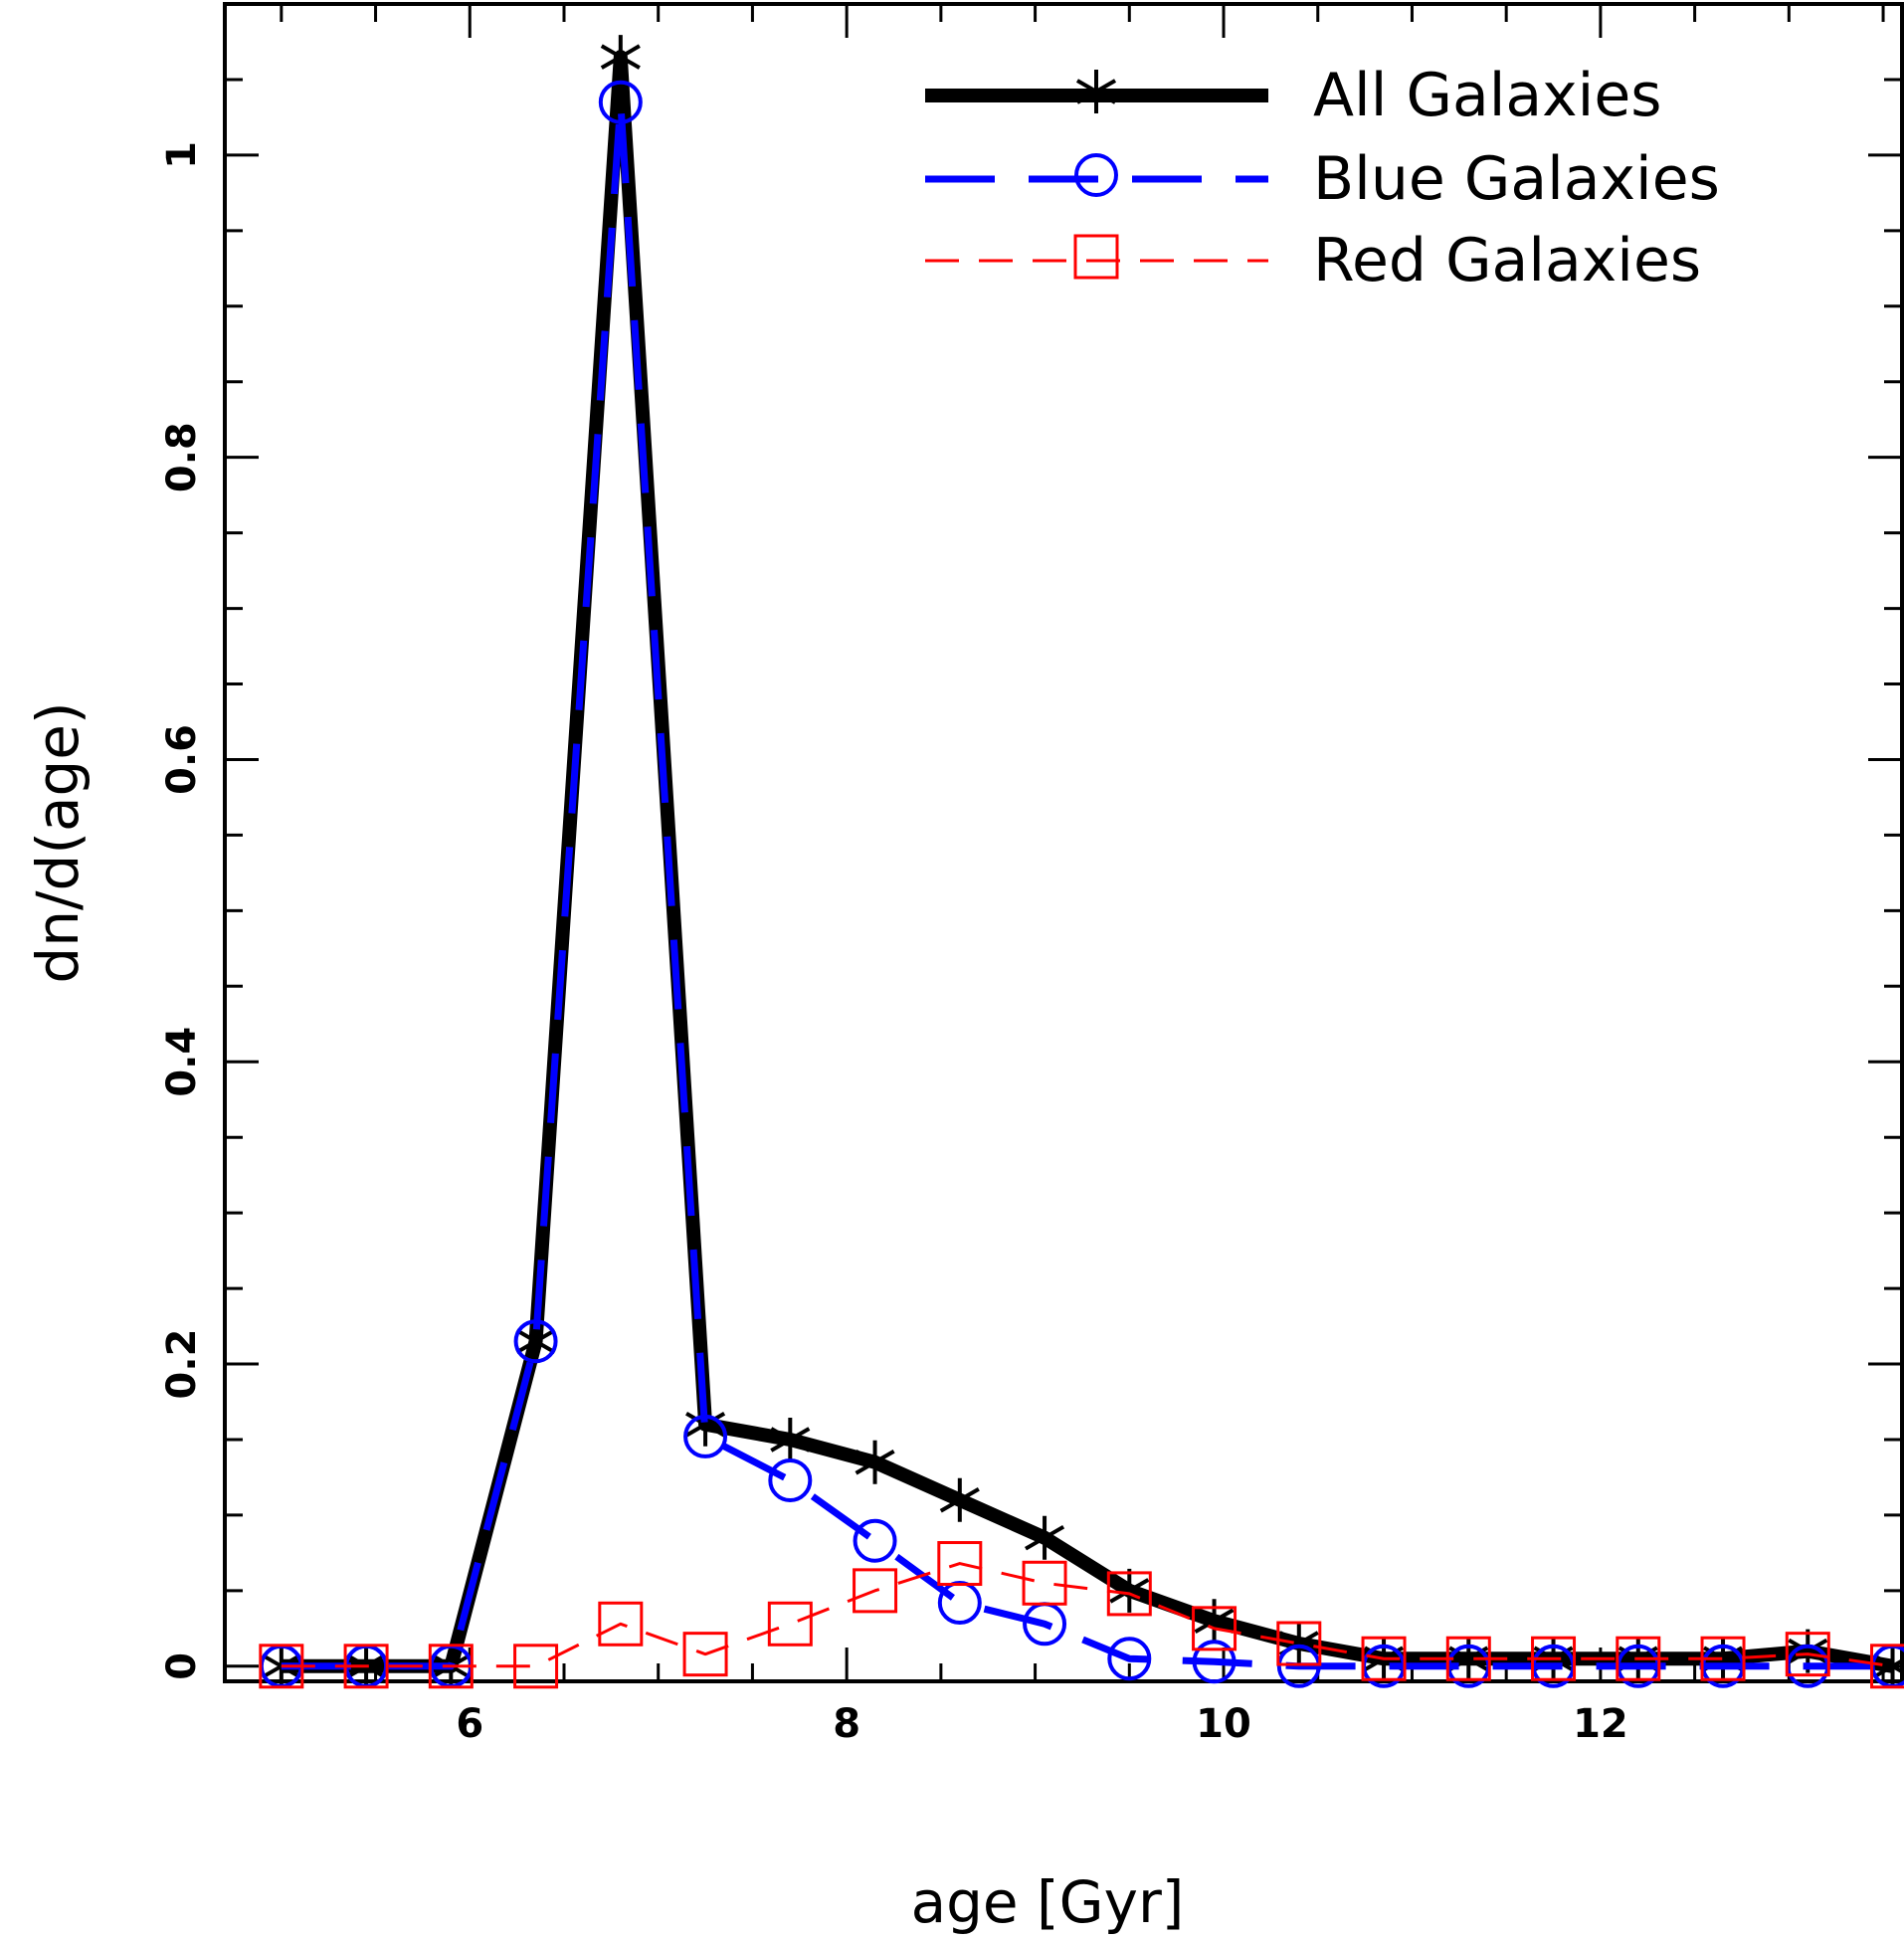  What do you see at coordinates (182, 155) in the screenshot?
I see `y-tick-label: 1` at bounding box center [182, 155].